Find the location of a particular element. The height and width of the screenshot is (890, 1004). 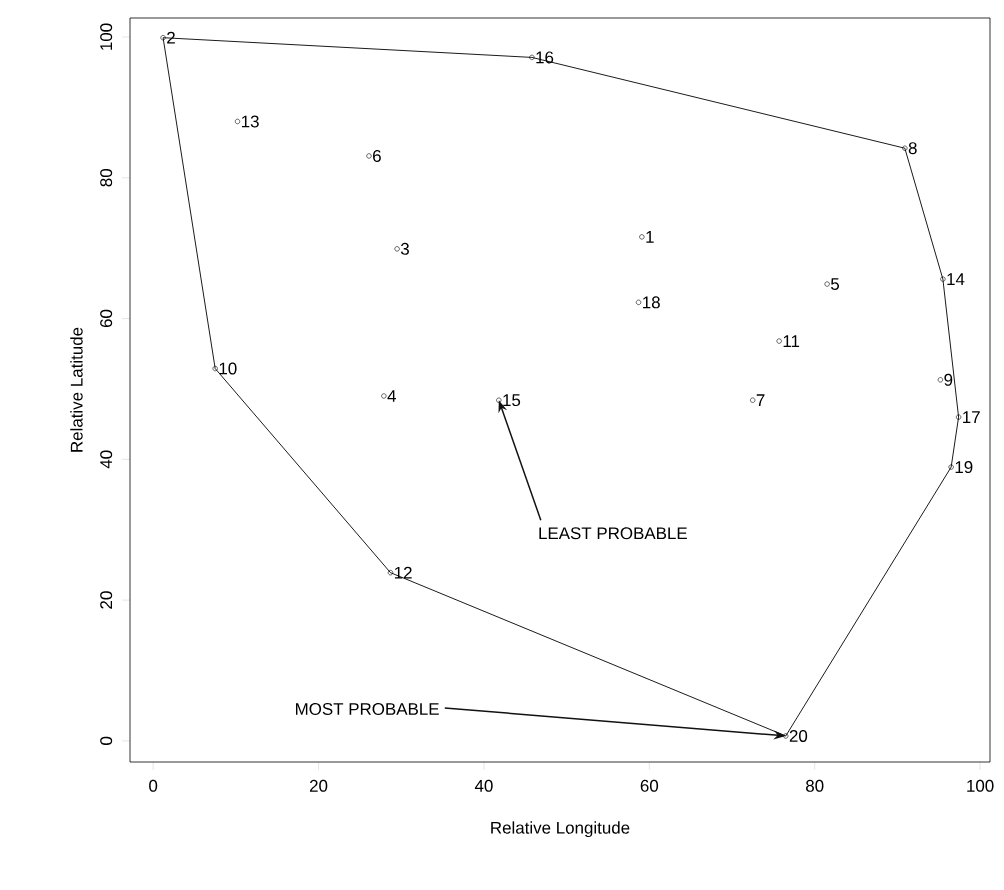

annotation: 17 is located at coordinates (971, 417).